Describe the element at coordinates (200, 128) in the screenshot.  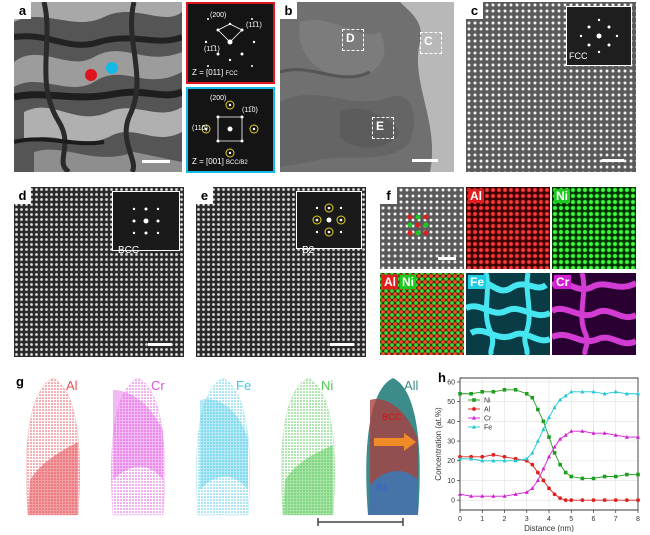
I see `spot-label-110: (110)` at that location.